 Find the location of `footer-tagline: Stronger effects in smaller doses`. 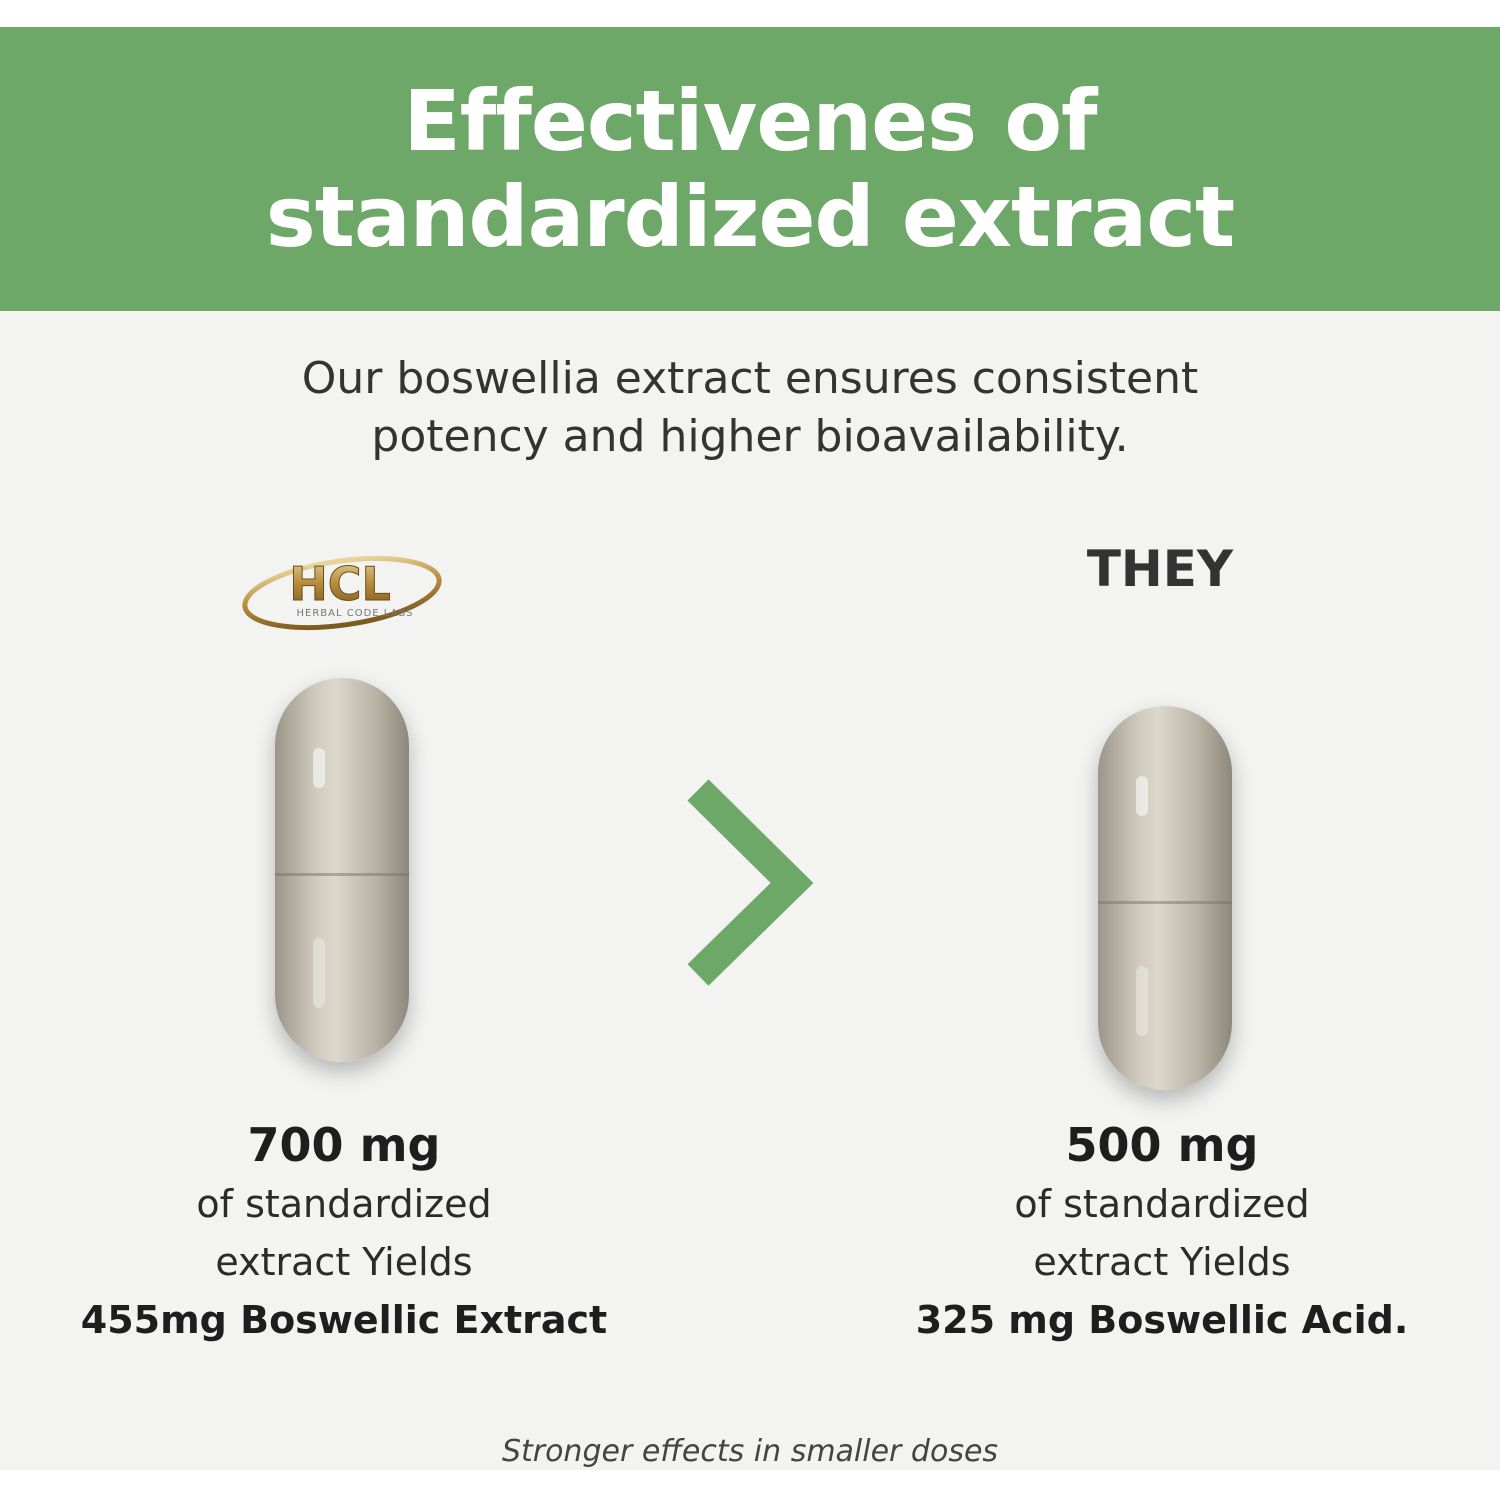

footer-tagline: Stronger effects in smaller doses is located at coordinates (750, 1451).